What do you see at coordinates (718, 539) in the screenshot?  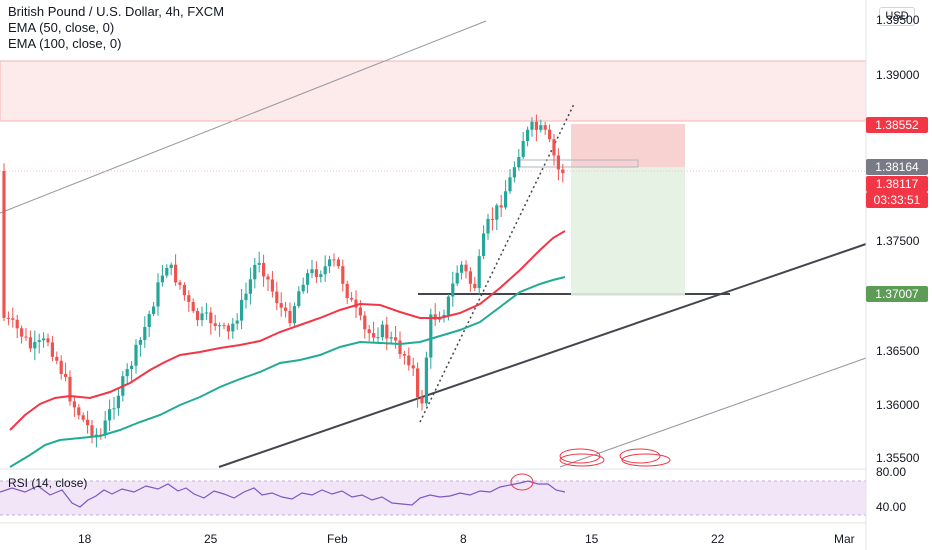 I see `time-tick: 22` at bounding box center [718, 539].